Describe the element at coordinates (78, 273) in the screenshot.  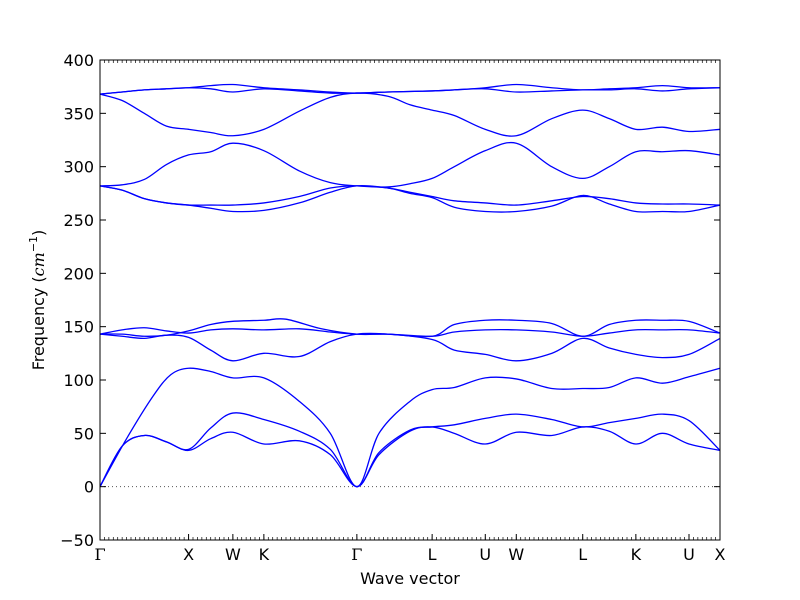
I see `y-tick-label: 200` at that location.